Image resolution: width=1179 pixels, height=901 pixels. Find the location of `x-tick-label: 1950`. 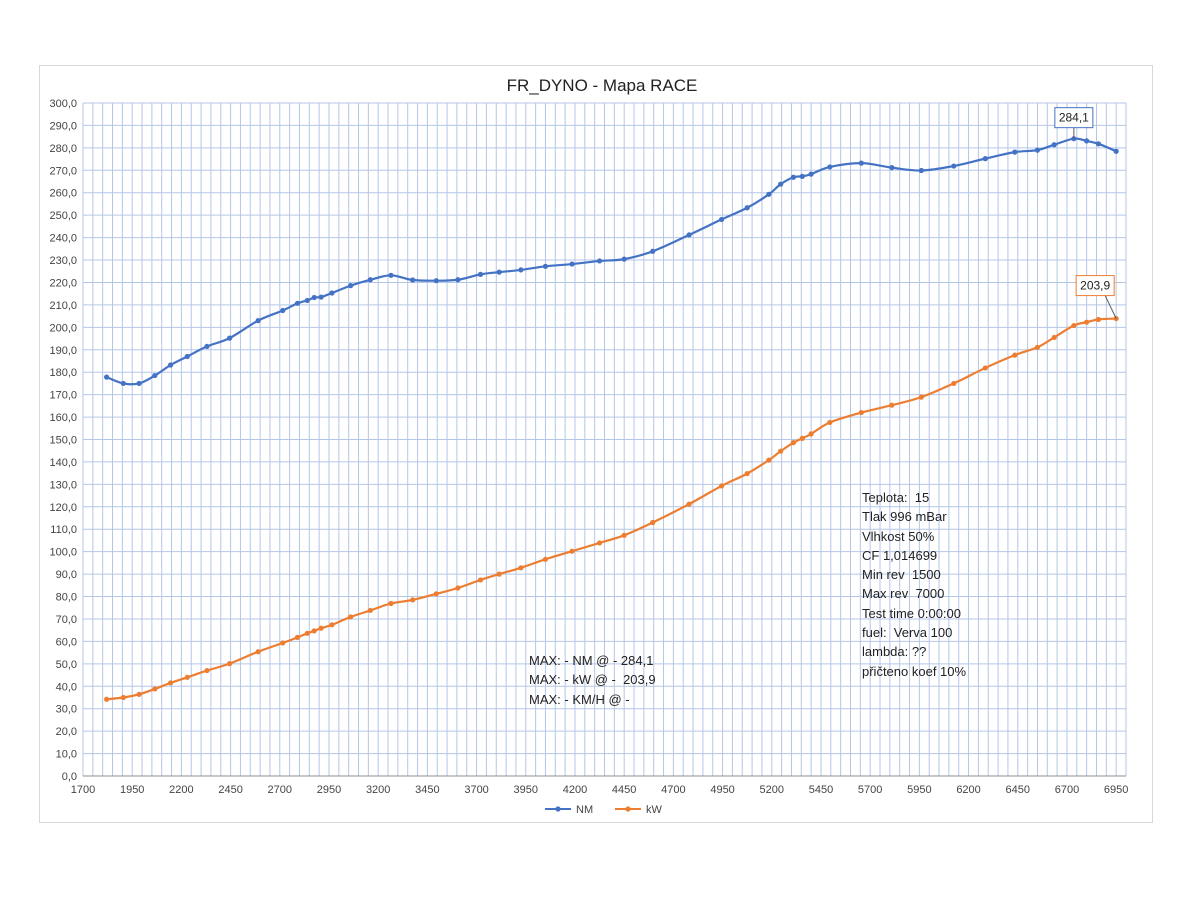

x-tick-label: 1950 is located at coordinates (132, 790).